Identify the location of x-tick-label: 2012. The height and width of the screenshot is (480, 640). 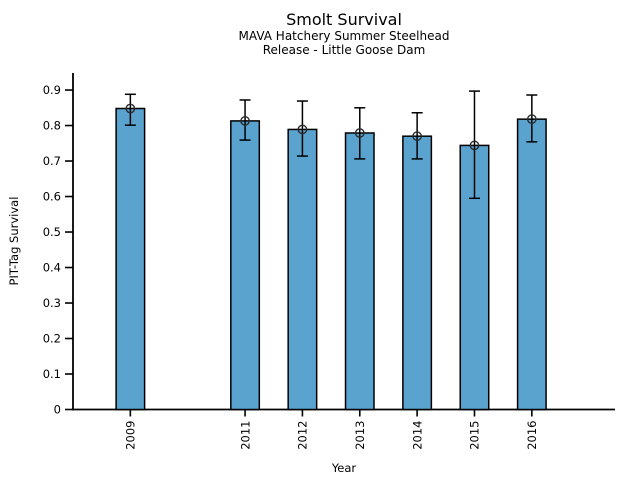
(303, 435).